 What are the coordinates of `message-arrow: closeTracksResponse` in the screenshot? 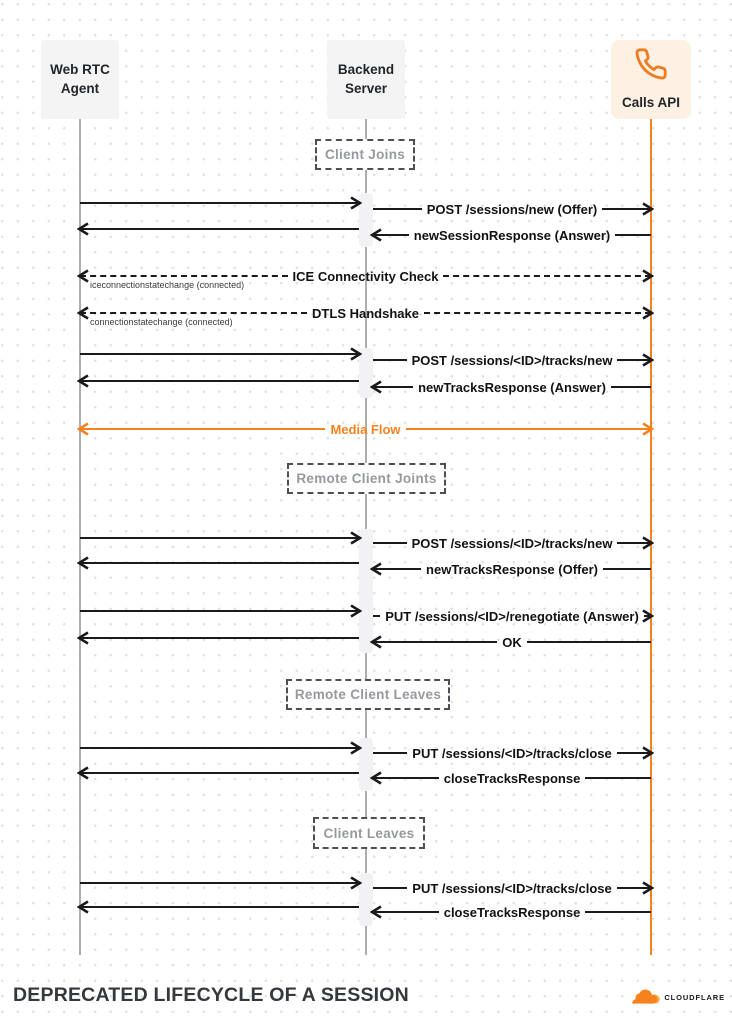 It's located at (510, 778).